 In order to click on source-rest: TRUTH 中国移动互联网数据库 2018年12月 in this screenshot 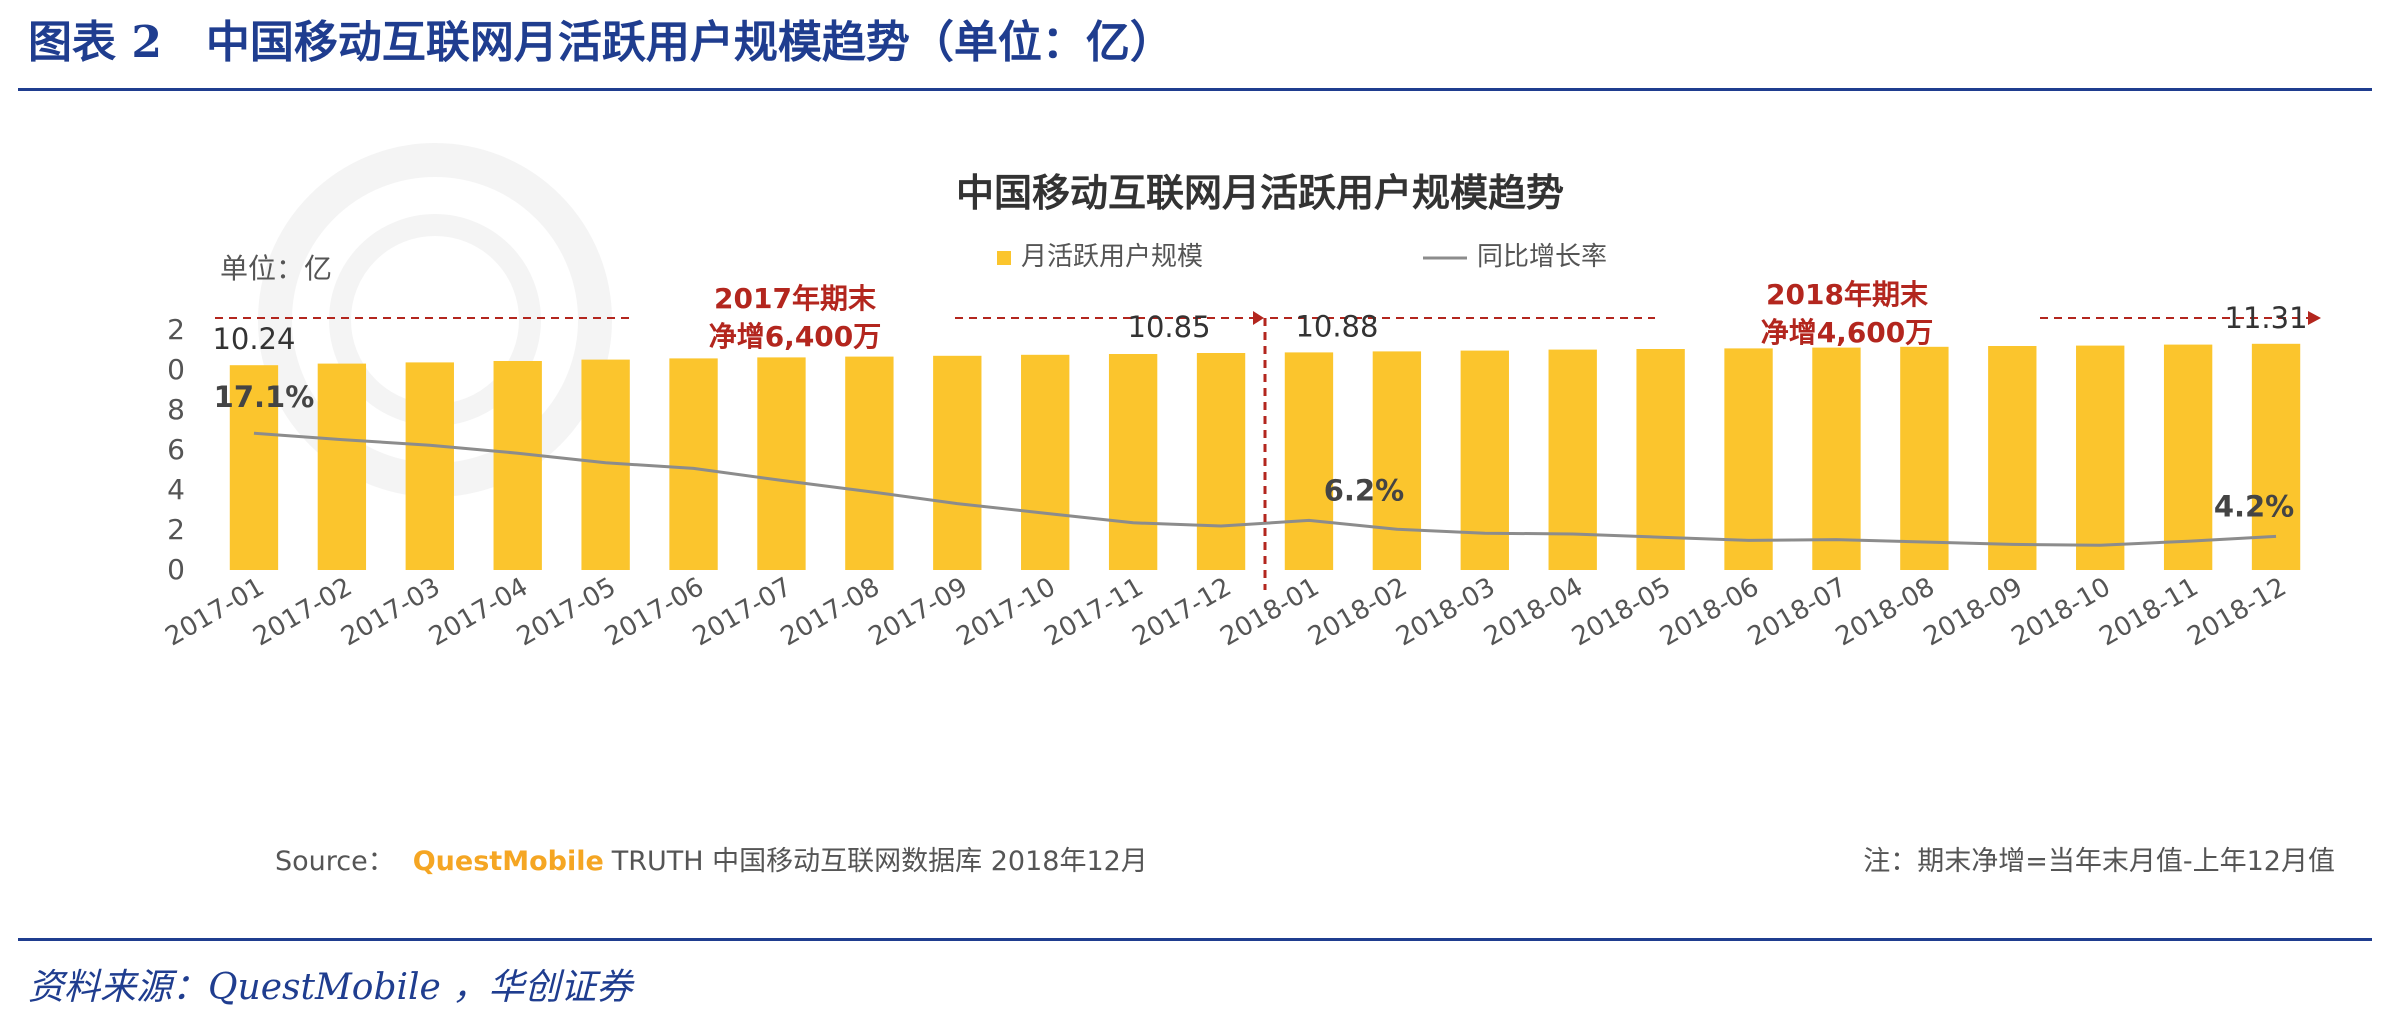, I will do `click(879, 861)`.